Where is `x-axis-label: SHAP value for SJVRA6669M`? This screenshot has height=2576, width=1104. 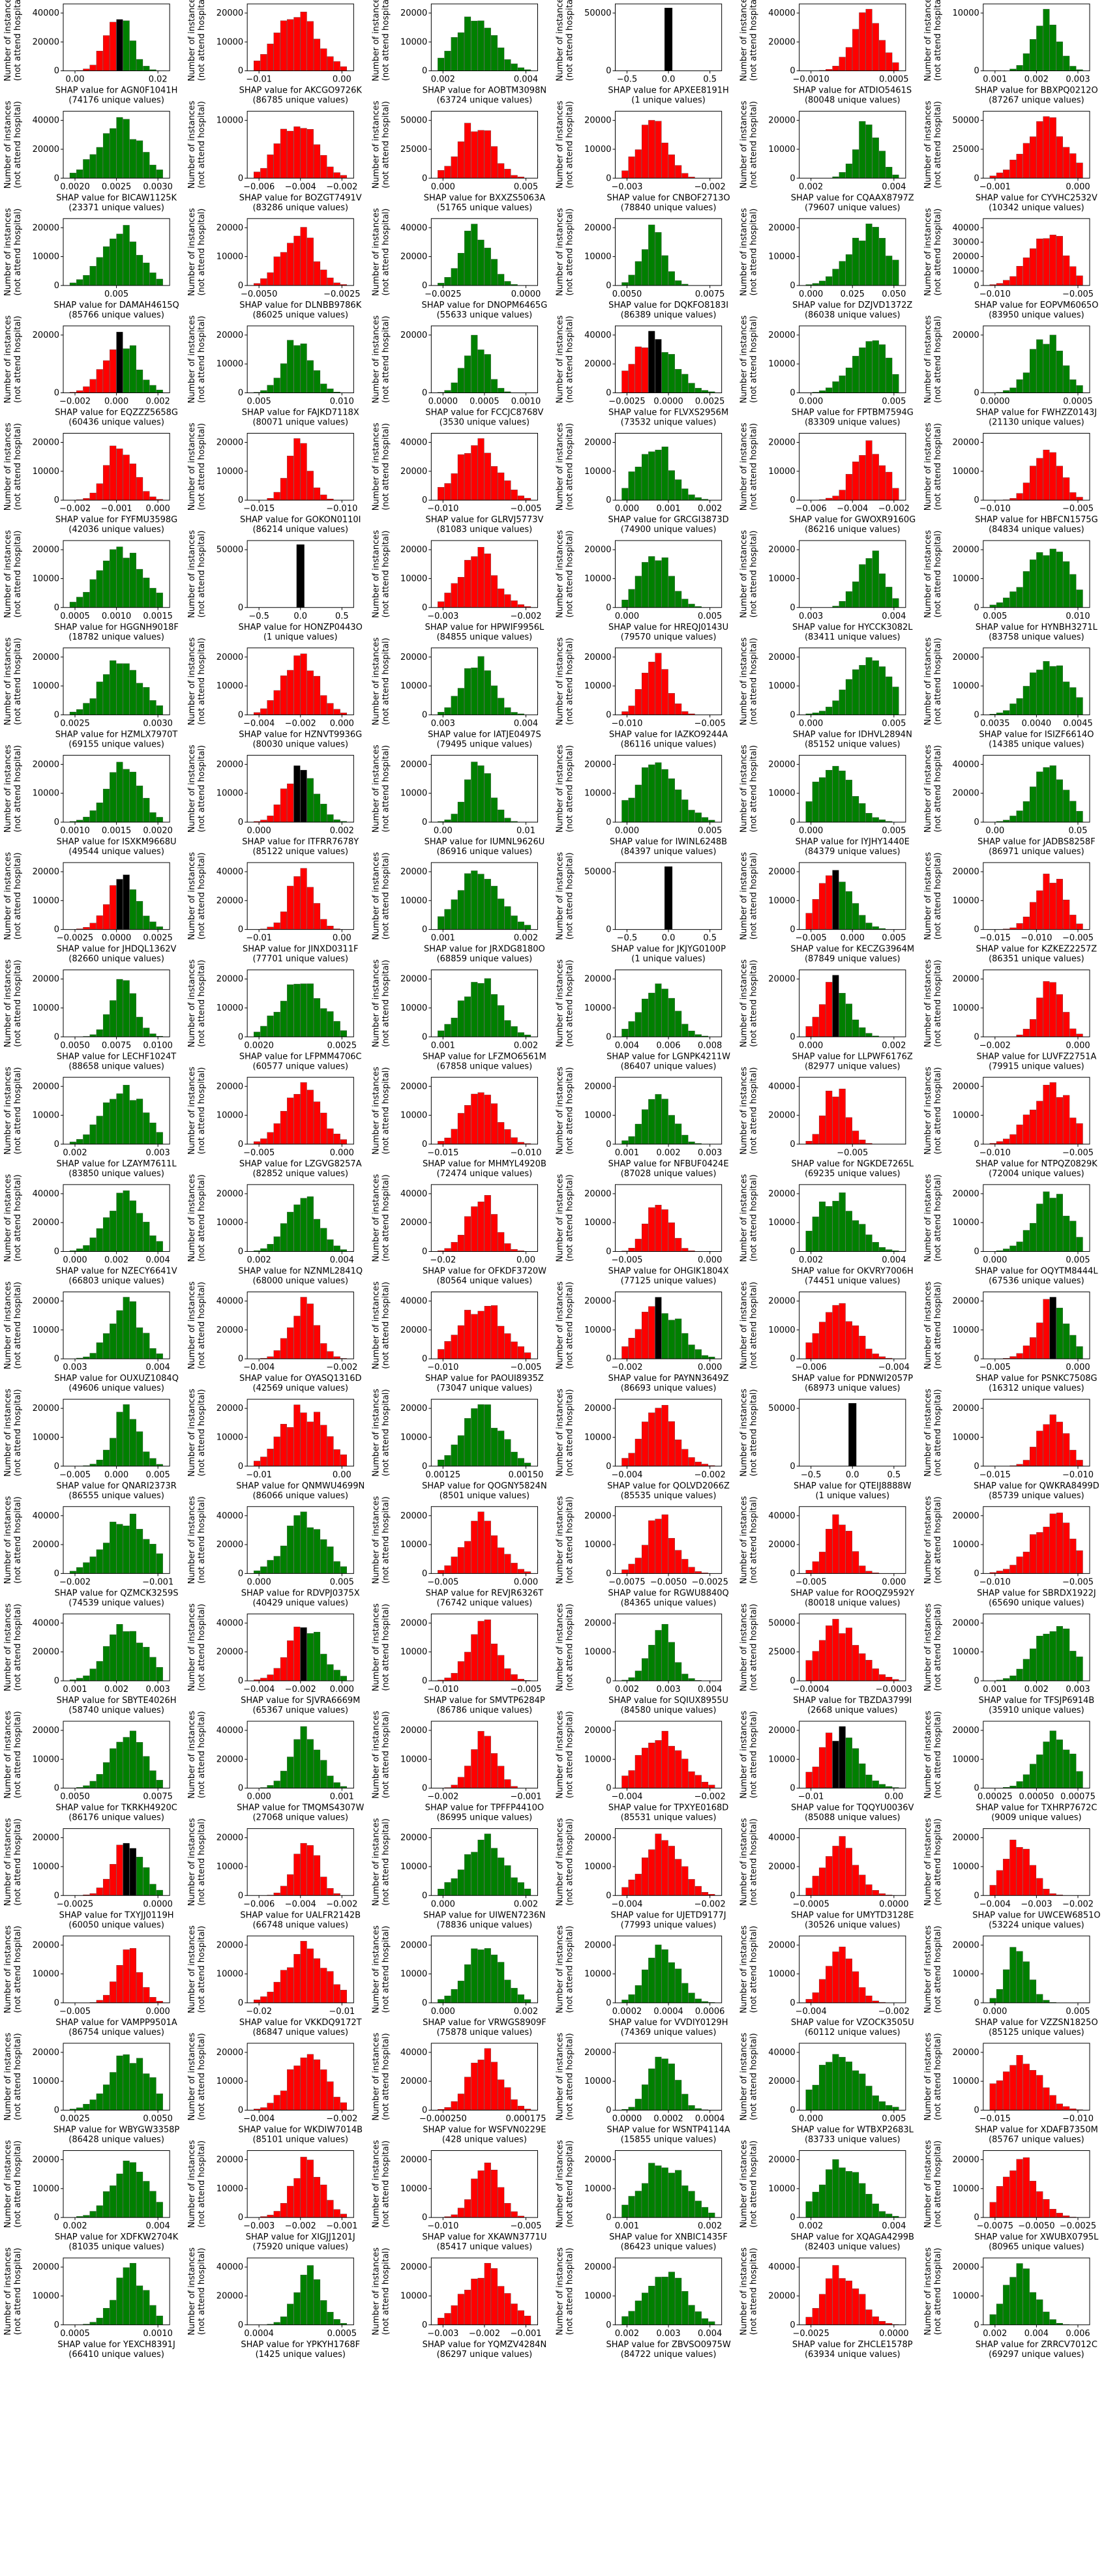
x-axis-label: SHAP value for SJVRA6669M is located at coordinates (300, 1701).